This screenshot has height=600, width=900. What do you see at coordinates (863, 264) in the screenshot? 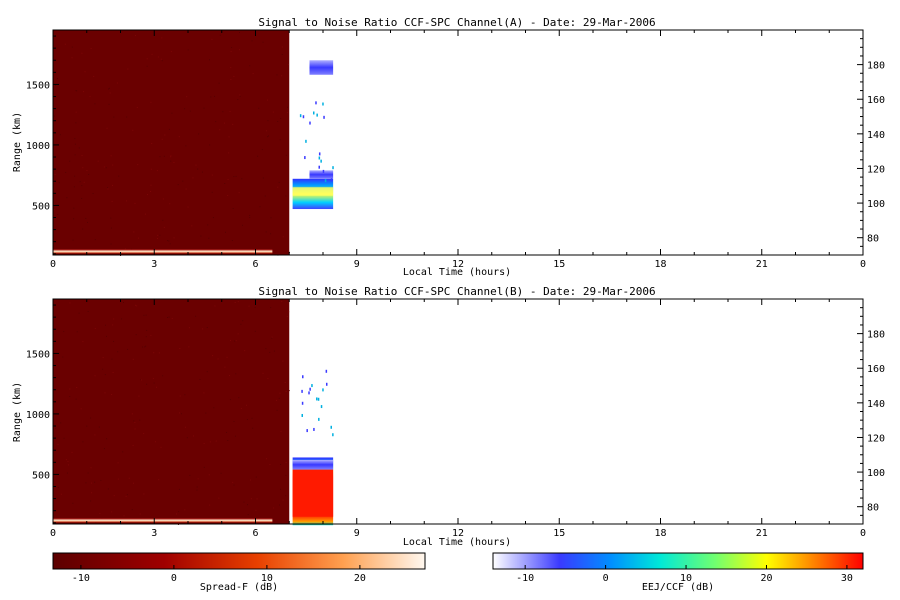
I see `x-tick-label: 0` at bounding box center [863, 264].